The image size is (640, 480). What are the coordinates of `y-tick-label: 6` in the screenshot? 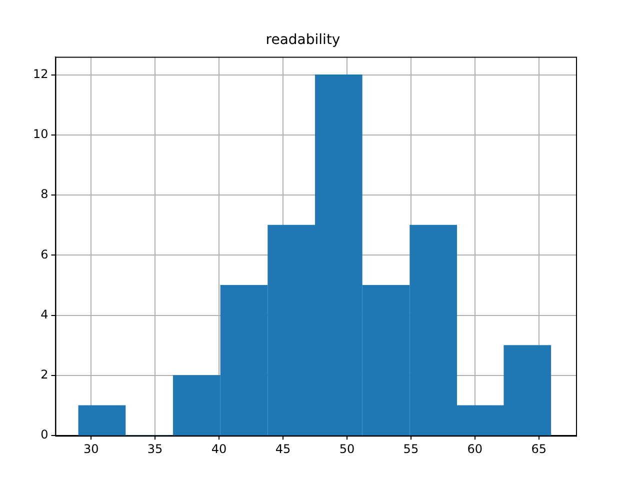 It's located at (44, 254).